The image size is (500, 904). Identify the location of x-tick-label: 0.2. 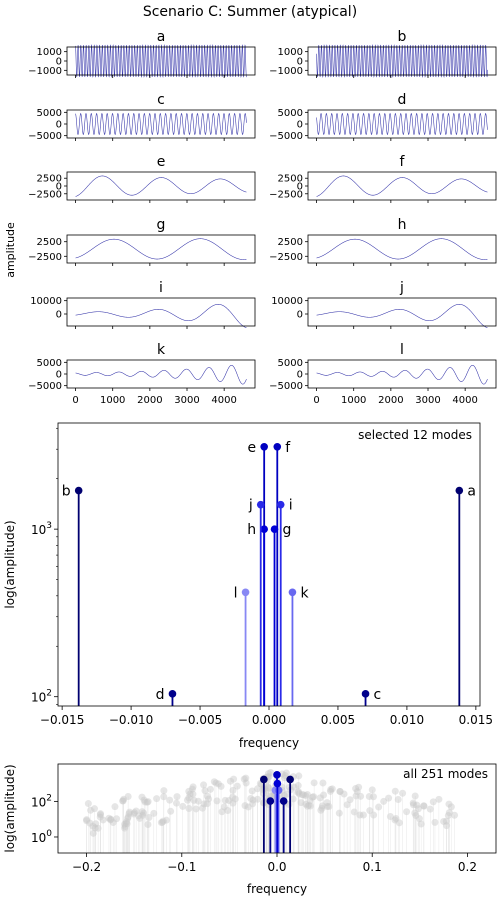
(467, 867).